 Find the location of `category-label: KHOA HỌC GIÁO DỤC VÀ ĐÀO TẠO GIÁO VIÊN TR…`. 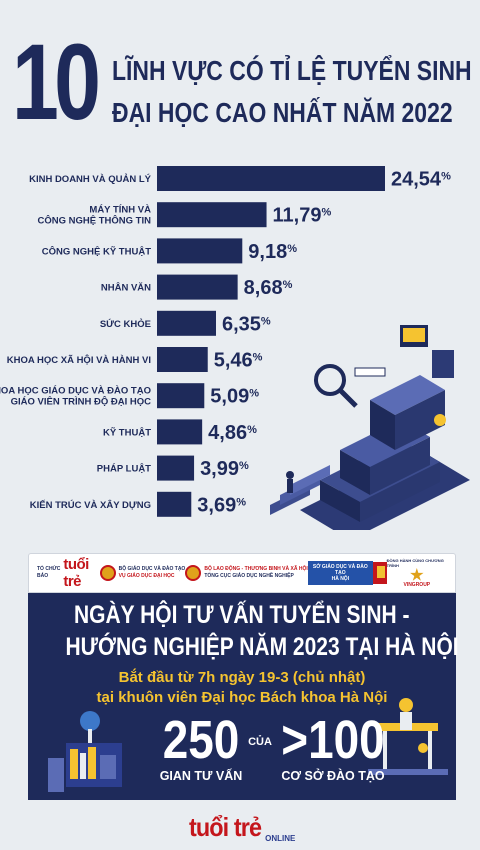

category-label: KHOA HỌC GIÁO DỤC VÀ ĐÀO TẠO GIÁO VIÊN TR… is located at coordinates (75, 397).